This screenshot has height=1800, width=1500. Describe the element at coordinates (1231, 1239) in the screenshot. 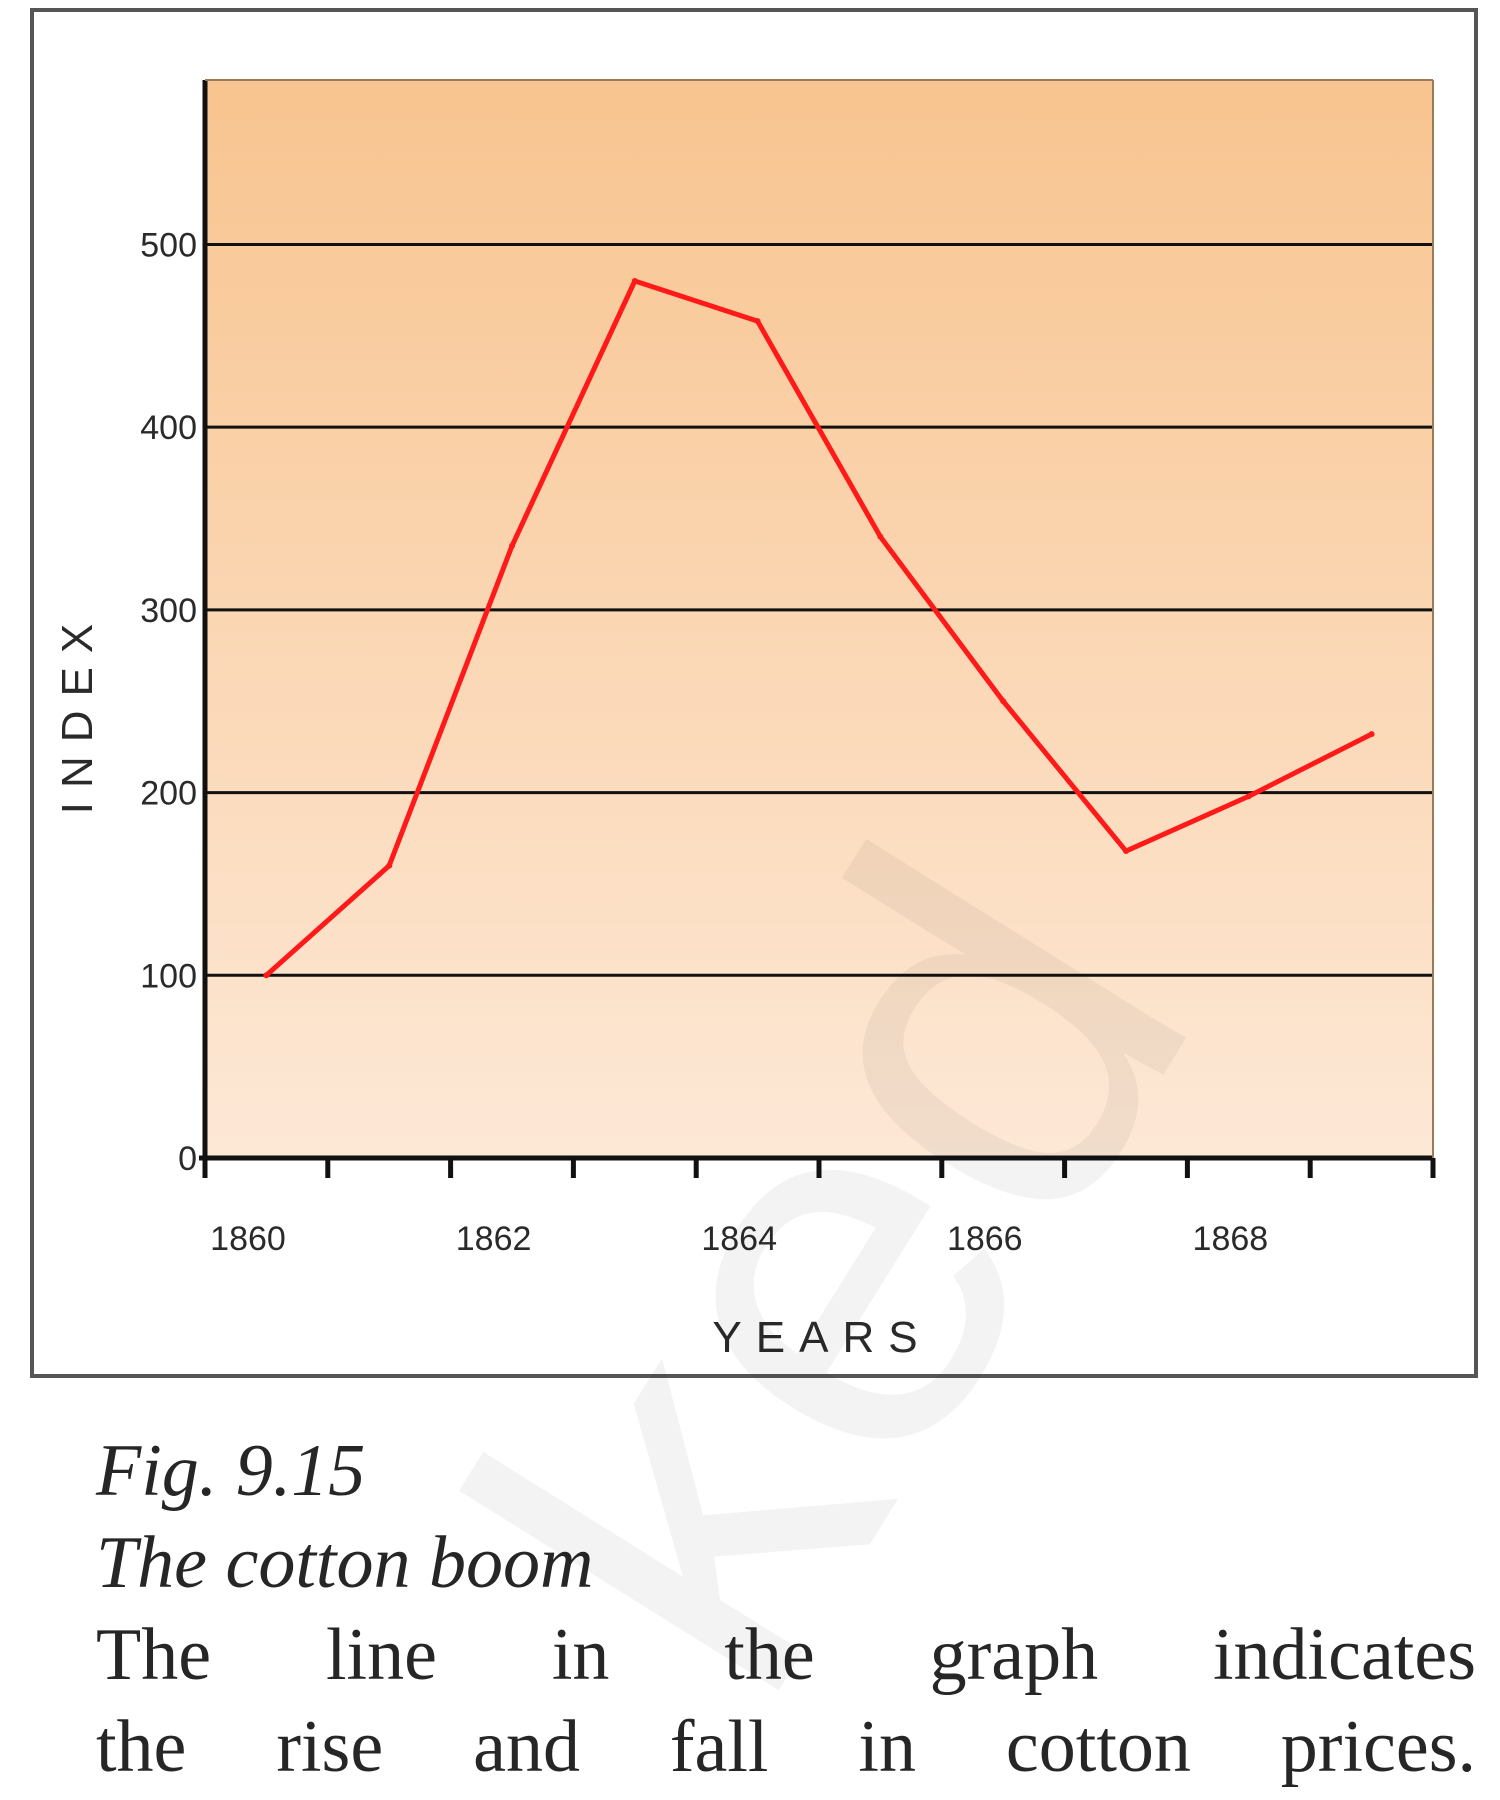

I see `x-tick-label: 1868` at that location.